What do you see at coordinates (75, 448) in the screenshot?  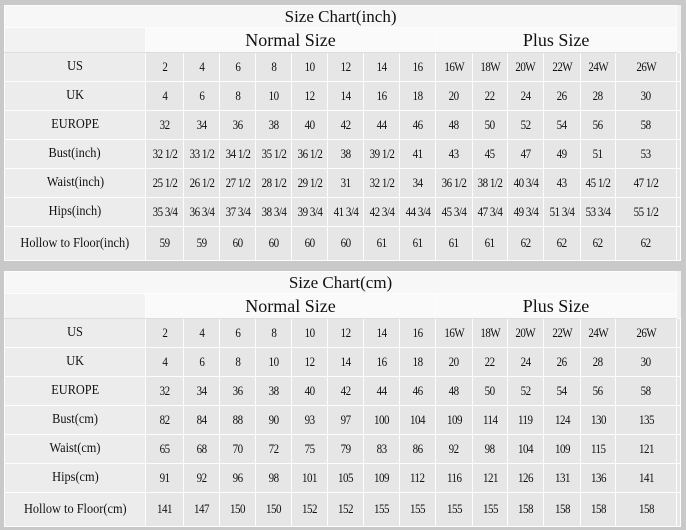 I see `row-label-text: Waist(cm)` at bounding box center [75, 448].